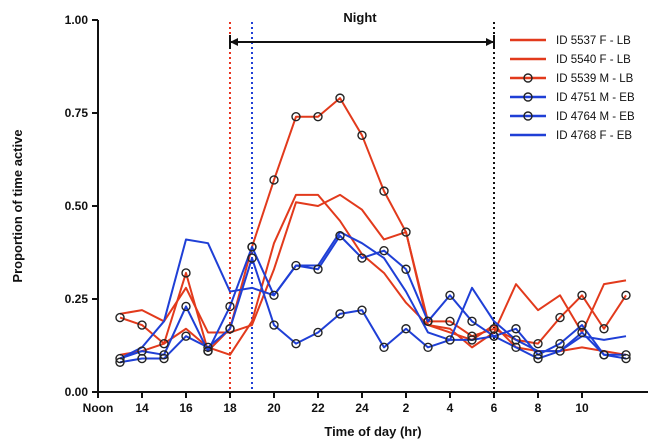  What do you see at coordinates (336, 403) in the screenshot?
I see `x-axis-ticks: Noon 14 16 18 20 22 24 2 4 6 8 10` at bounding box center [336, 403].